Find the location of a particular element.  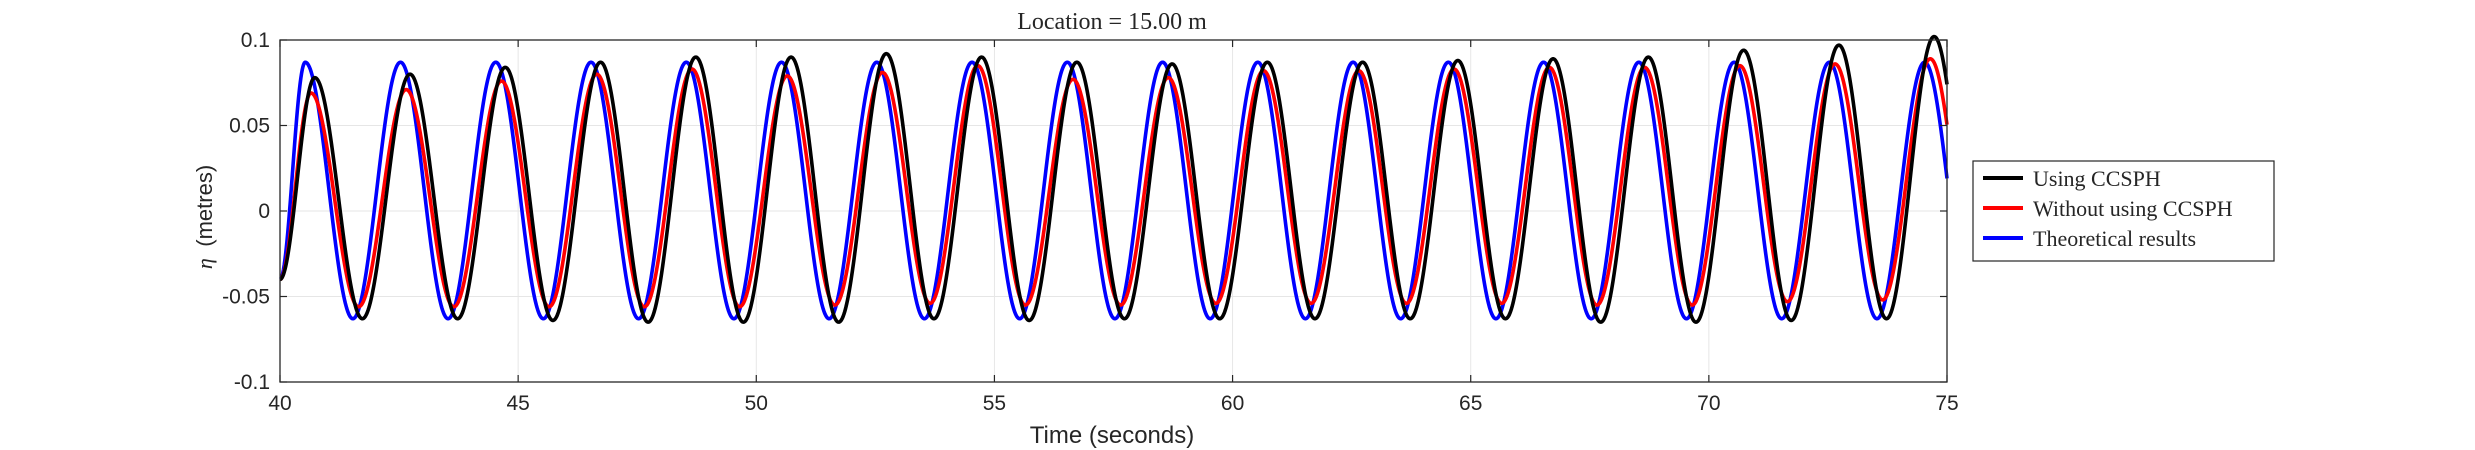

y-axis-label: η (metres) is located at coordinates (204, 217).